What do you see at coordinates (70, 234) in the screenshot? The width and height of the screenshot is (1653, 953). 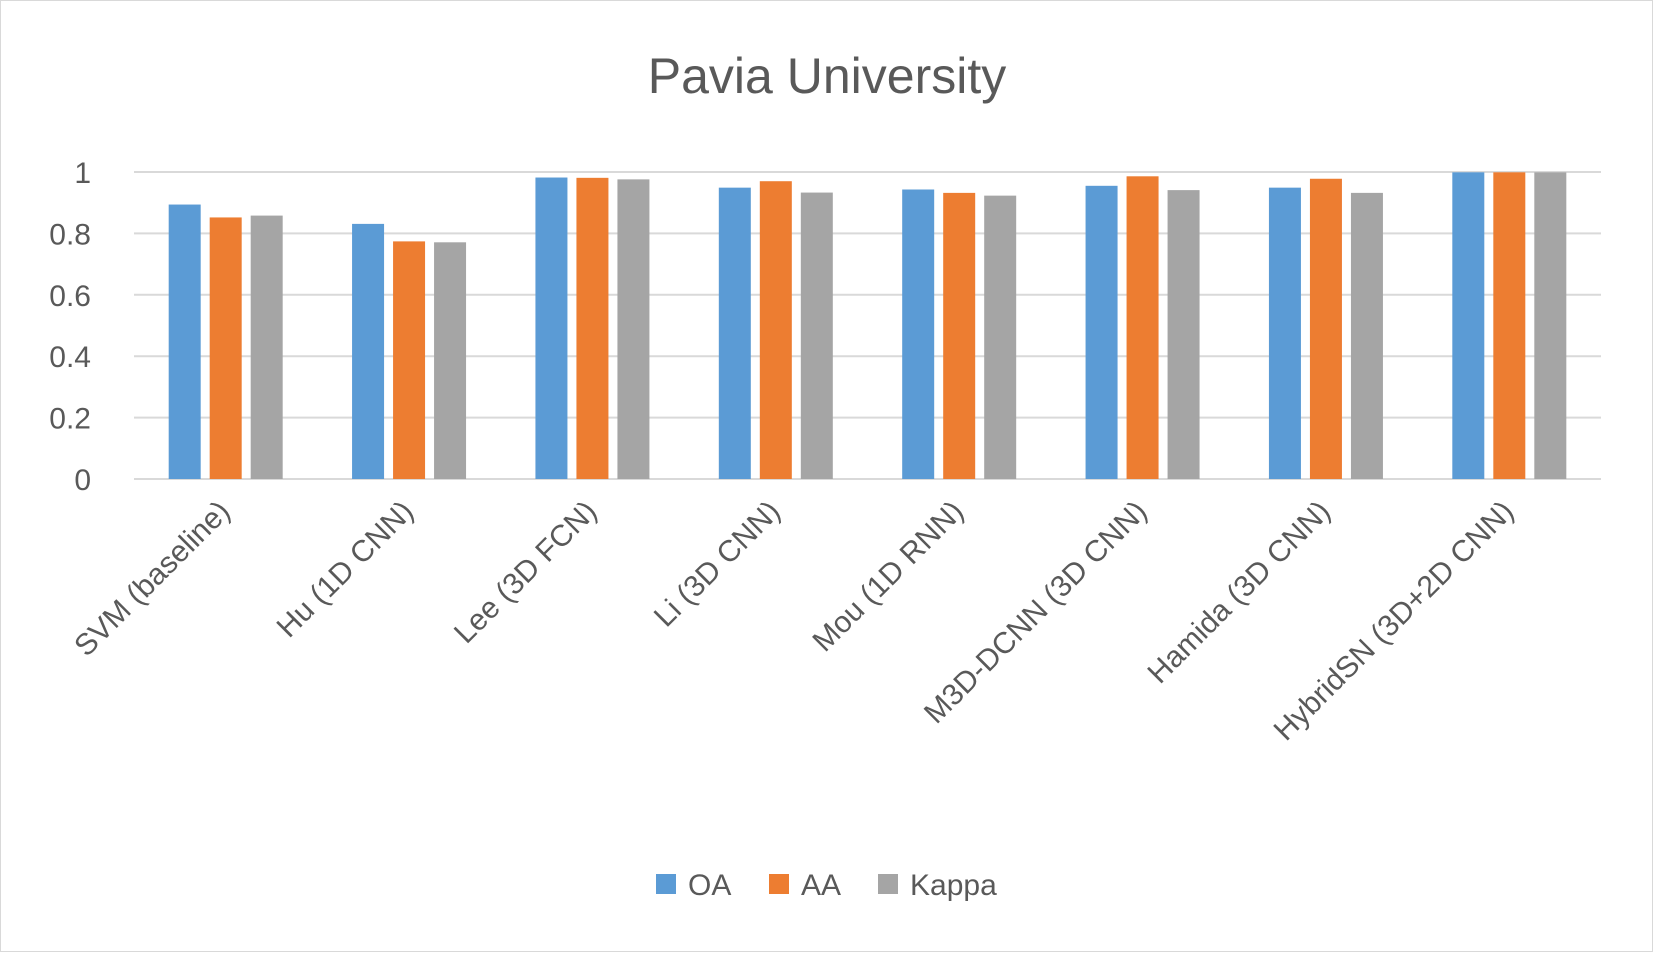 I see `y-tick-label: 0.8` at bounding box center [70, 234].